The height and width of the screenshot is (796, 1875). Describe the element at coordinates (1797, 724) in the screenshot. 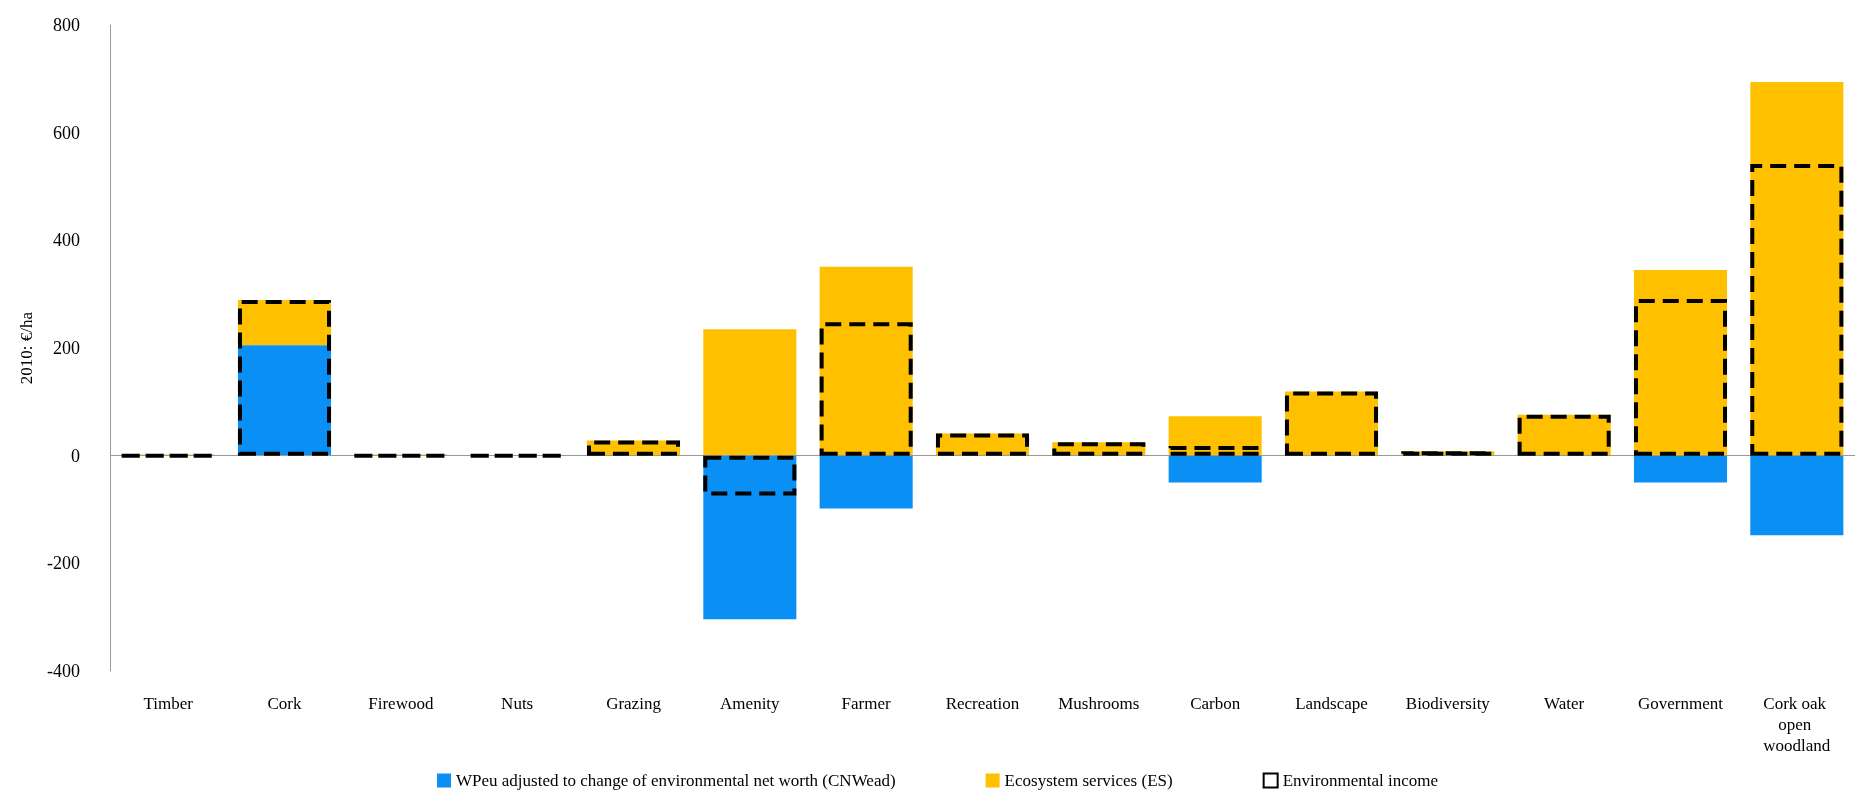

I see `x-tick-label: Cork oak open woodland` at that location.